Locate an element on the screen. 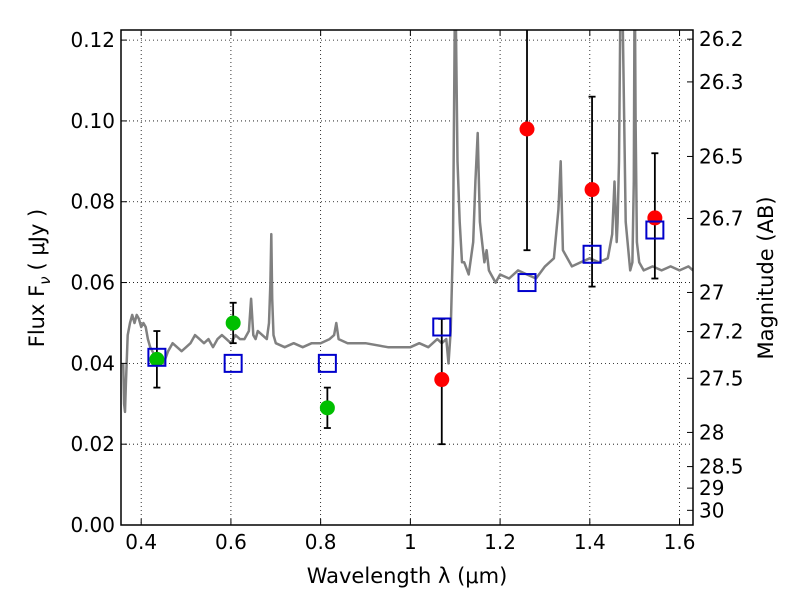 The height and width of the screenshot is (605, 800). mag-tick-label: 27.2 is located at coordinates (721, 332).